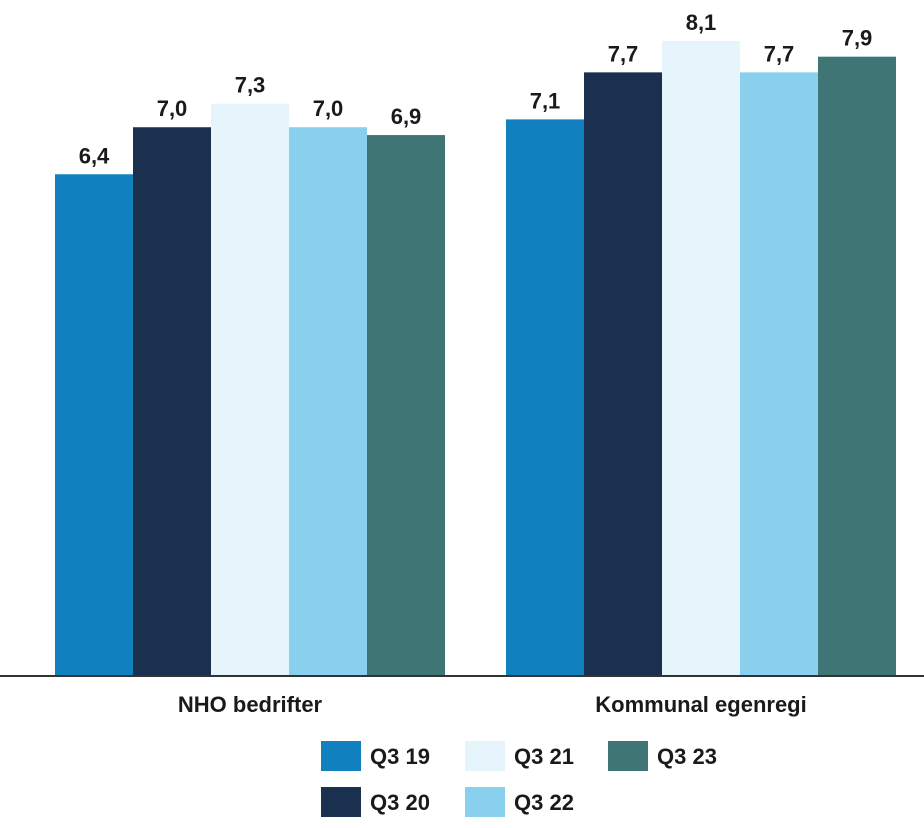 The width and height of the screenshot is (924, 828). Describe the element at coordinates (94, 155) in the screenshot. I see `data-label-1-1: 6,4` at that location.